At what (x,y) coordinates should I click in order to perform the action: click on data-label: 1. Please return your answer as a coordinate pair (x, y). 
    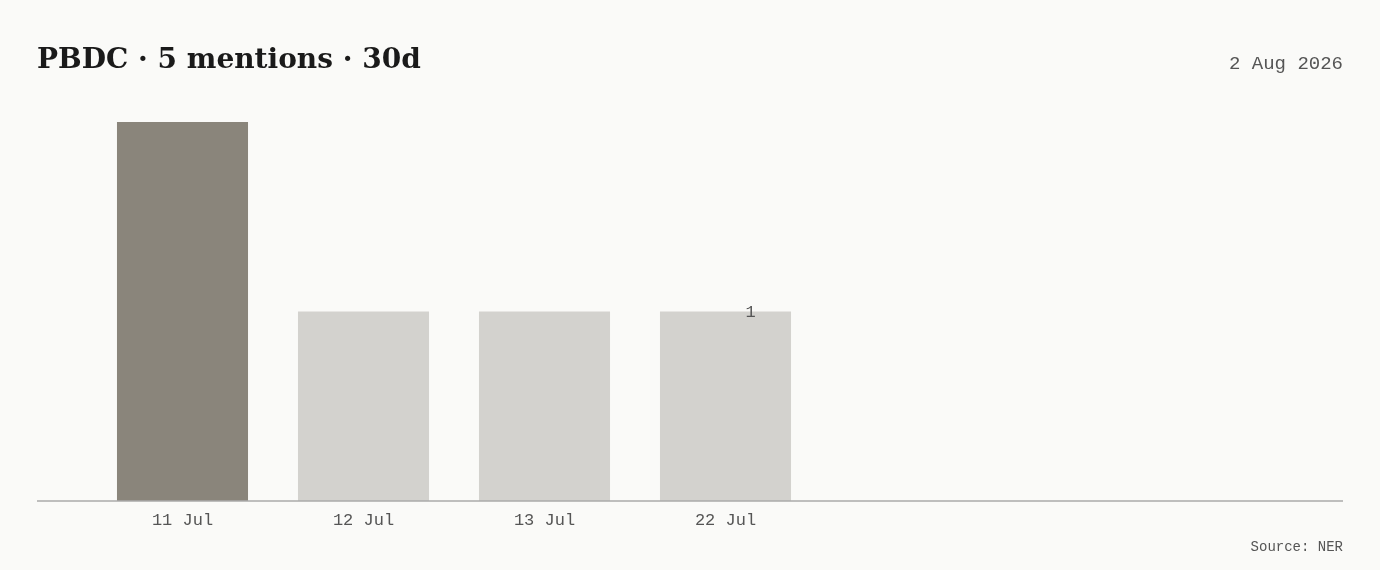
    Looking at the image, I should click on (750, 312).